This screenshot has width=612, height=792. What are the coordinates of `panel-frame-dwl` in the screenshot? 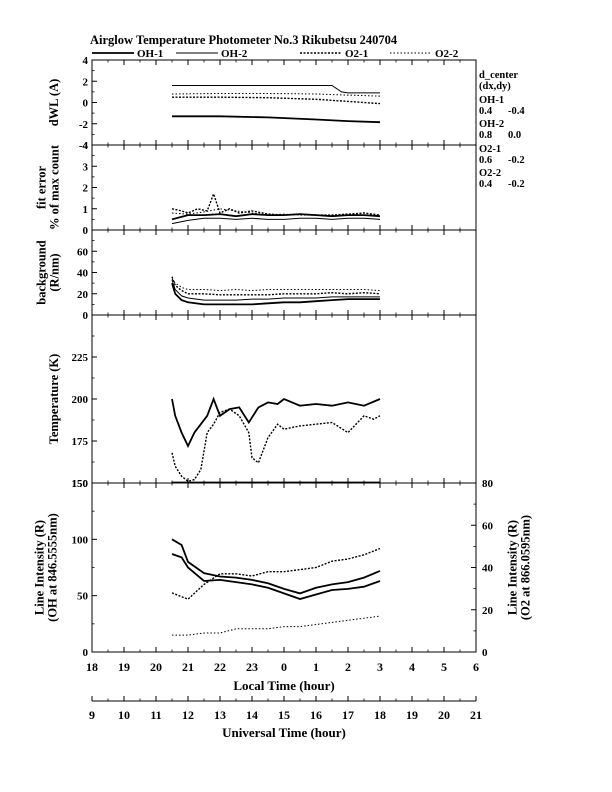 It's located at (284, 102).